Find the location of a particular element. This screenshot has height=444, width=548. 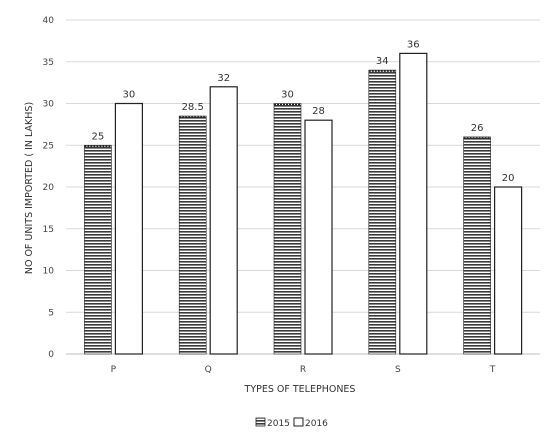

legend-label-2015: 2015 is located at coordinates (278, 424).